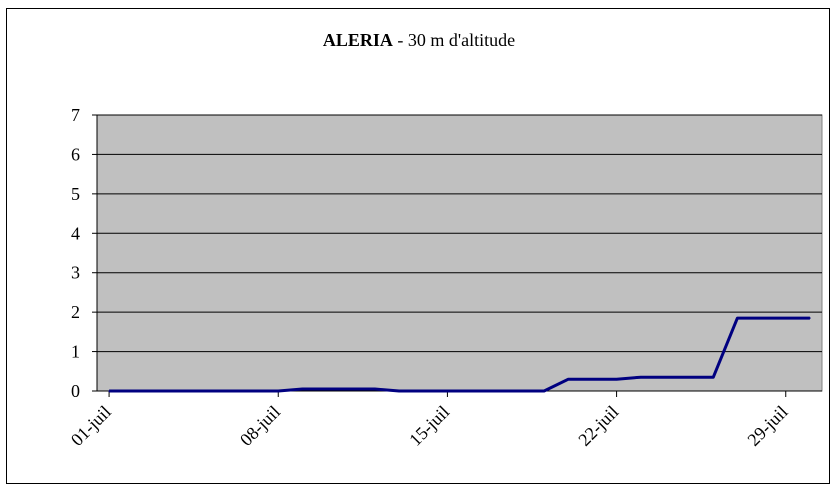  What do you see at coordinates (260, 426) in the screenshot?
I see `x-tick-label: 08-juil` at bounding box center [260, 426].